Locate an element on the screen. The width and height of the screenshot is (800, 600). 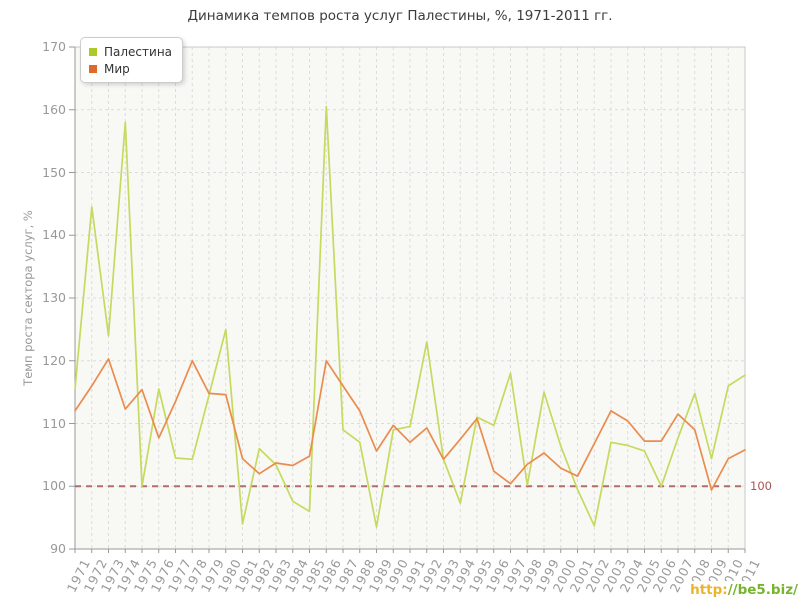
legend: Палестина Мир is located at coordinates (132, 60).